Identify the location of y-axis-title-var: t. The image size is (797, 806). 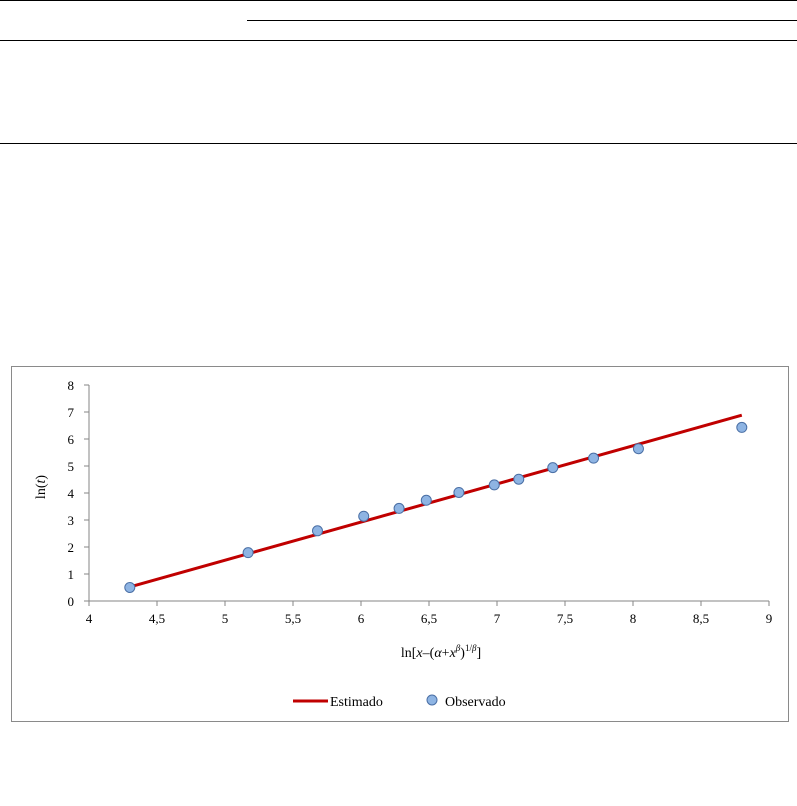
(41, 481).